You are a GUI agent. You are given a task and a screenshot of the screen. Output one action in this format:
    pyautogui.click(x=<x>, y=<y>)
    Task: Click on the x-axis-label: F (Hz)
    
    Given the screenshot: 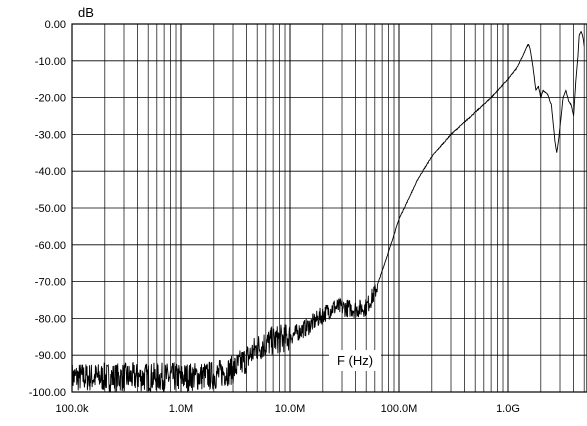 What is the action you would take?
    pyautogui.click(x=355, y=360)
    